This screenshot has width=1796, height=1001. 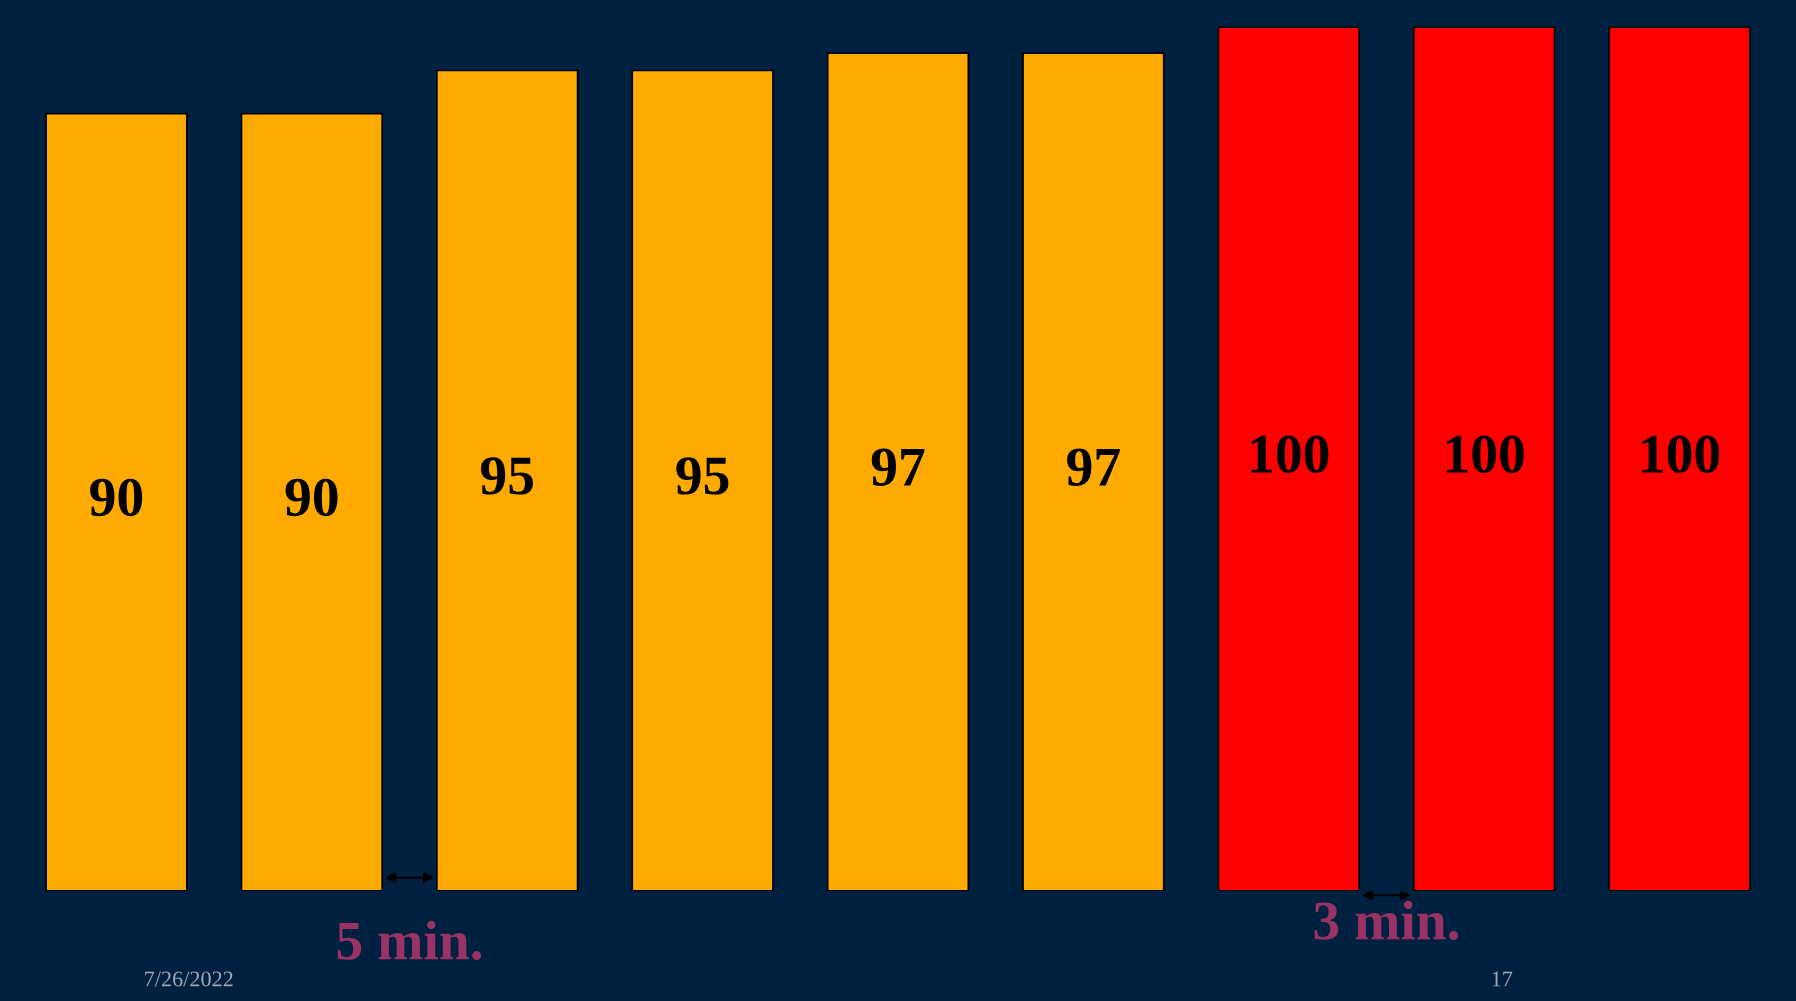 I want to click on text: 17, so click(x=1502, y=979).